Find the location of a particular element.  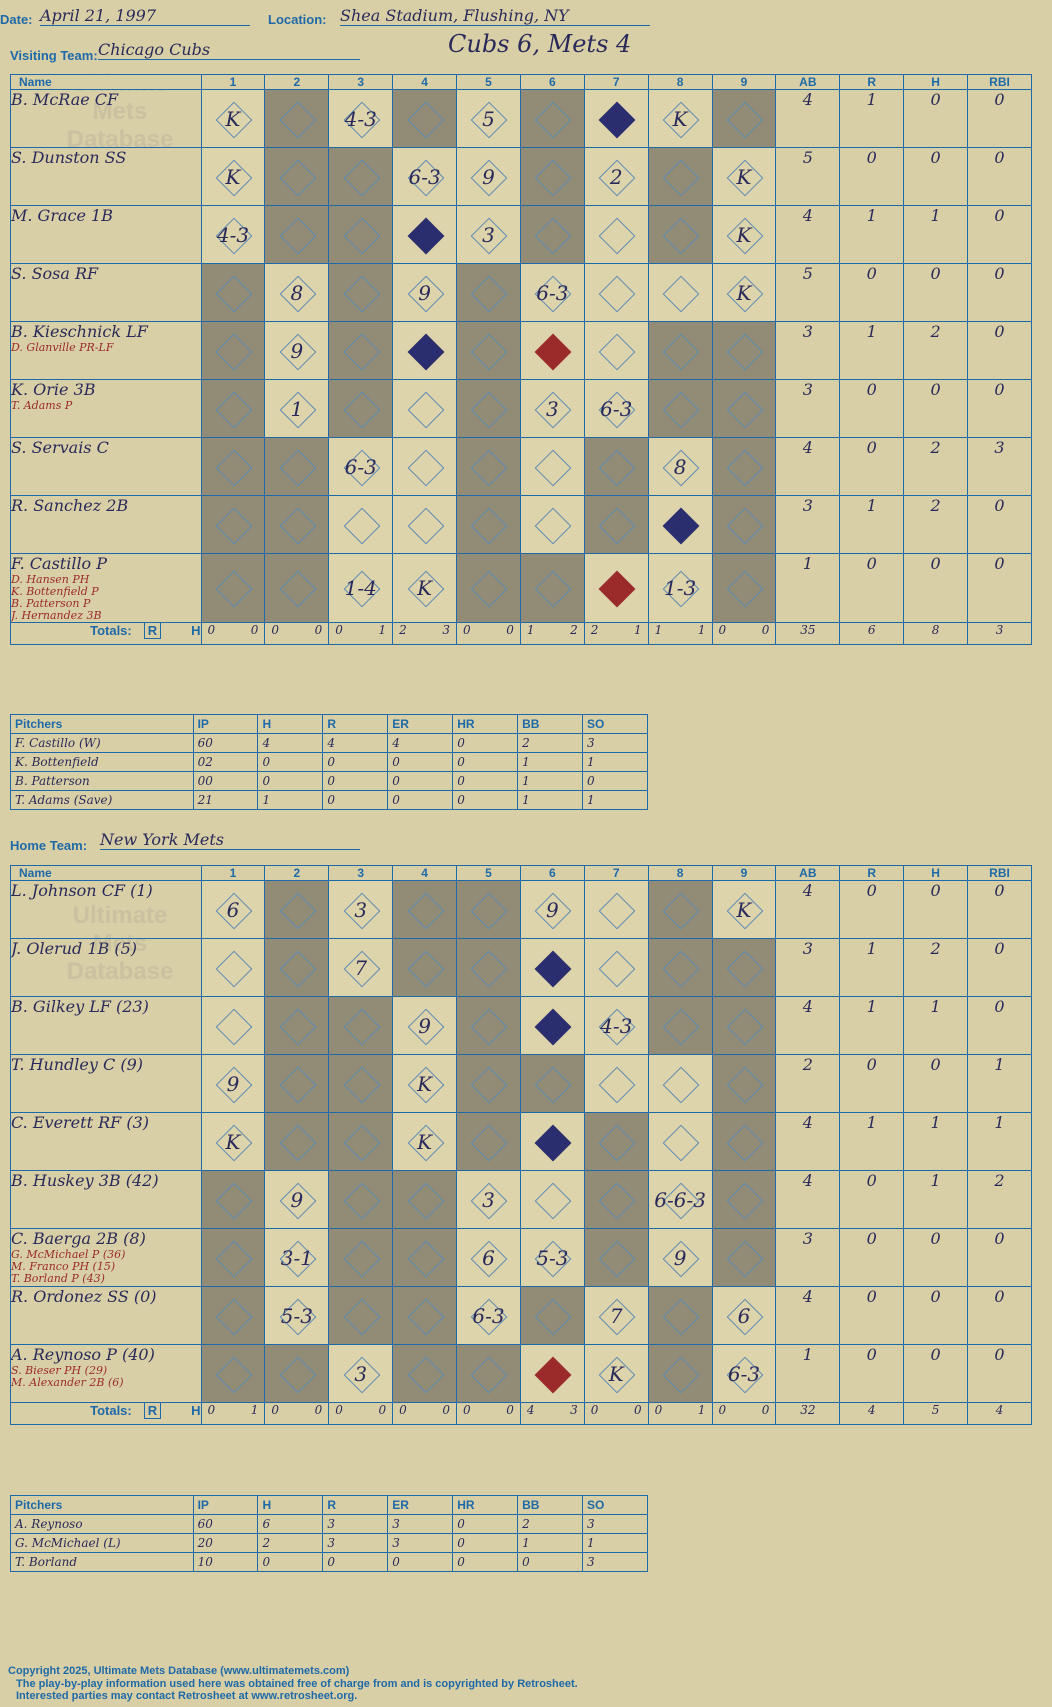

batter-row: S. Servais C 6-3 8 4 0 2 3 is located at coordinates (521, 466).